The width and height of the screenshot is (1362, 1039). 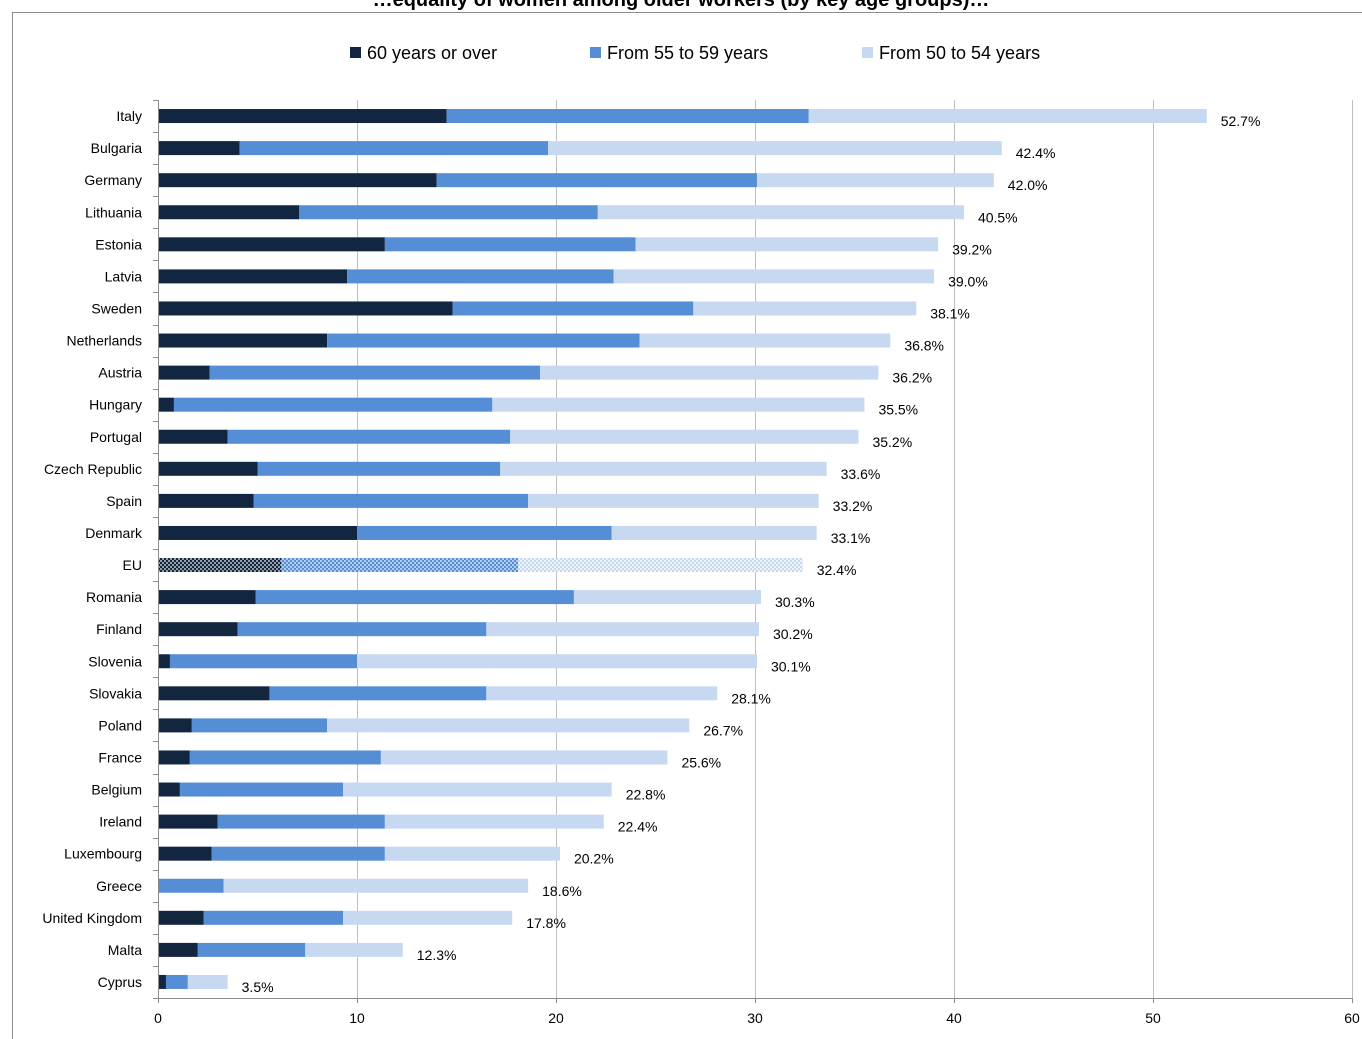 I want to click on data-label: 30.2%, so click(x=793, y=634).